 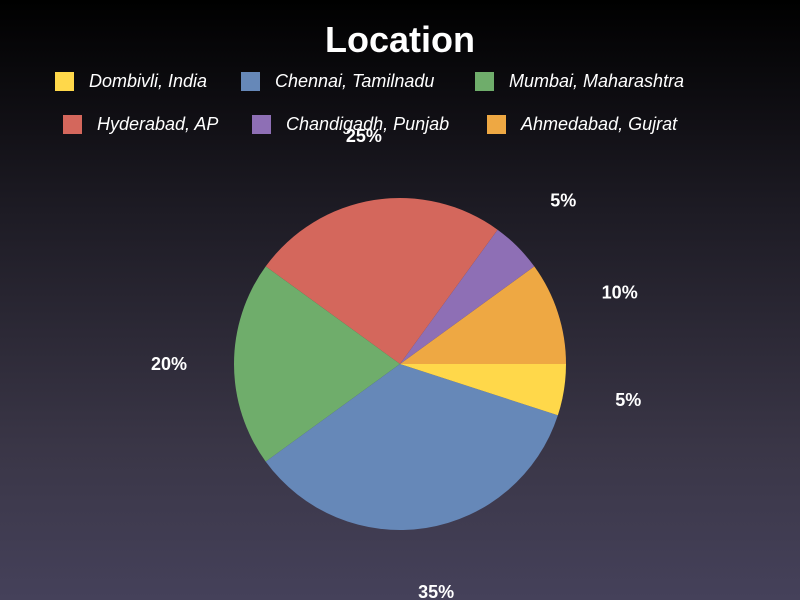 I want to click on pie-slice-mumbai, so click(x=316, y=364).